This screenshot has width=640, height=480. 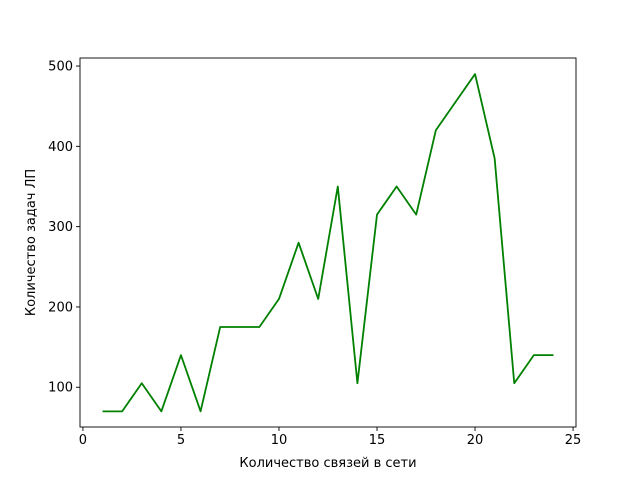 What do you see at coordinates (60, 227) in the screenshot?
I see `y-tick-label: 300` at bounding box center [60, 227].